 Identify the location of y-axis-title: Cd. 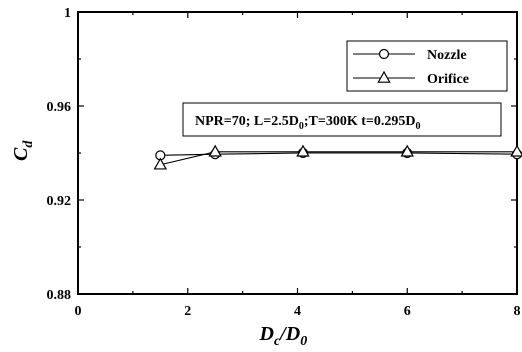
(23, 150).